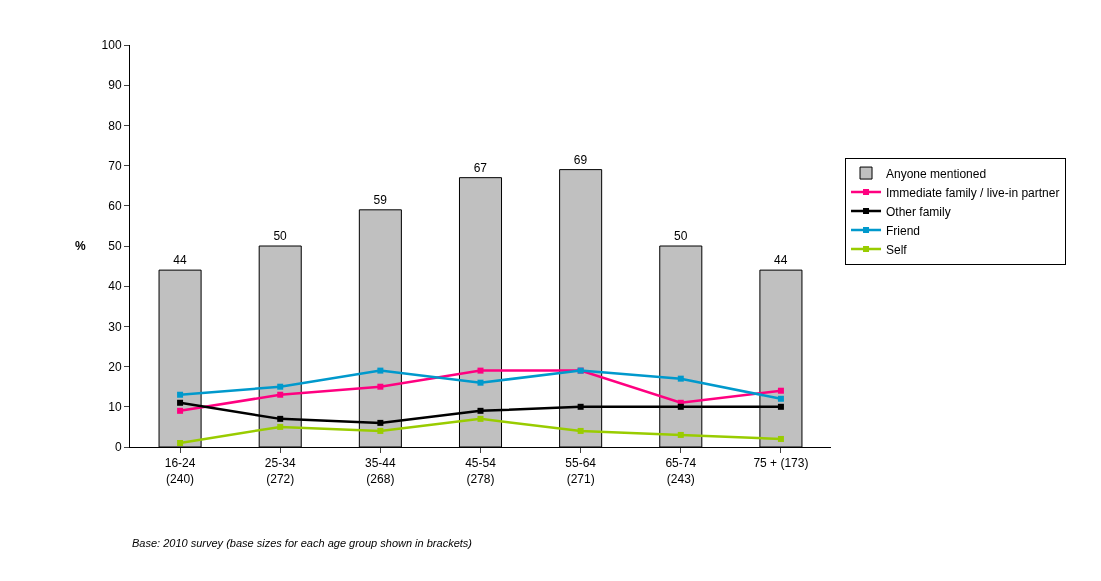  I want to click on x-tick-label: 35-44 (268), so click(381, 471).